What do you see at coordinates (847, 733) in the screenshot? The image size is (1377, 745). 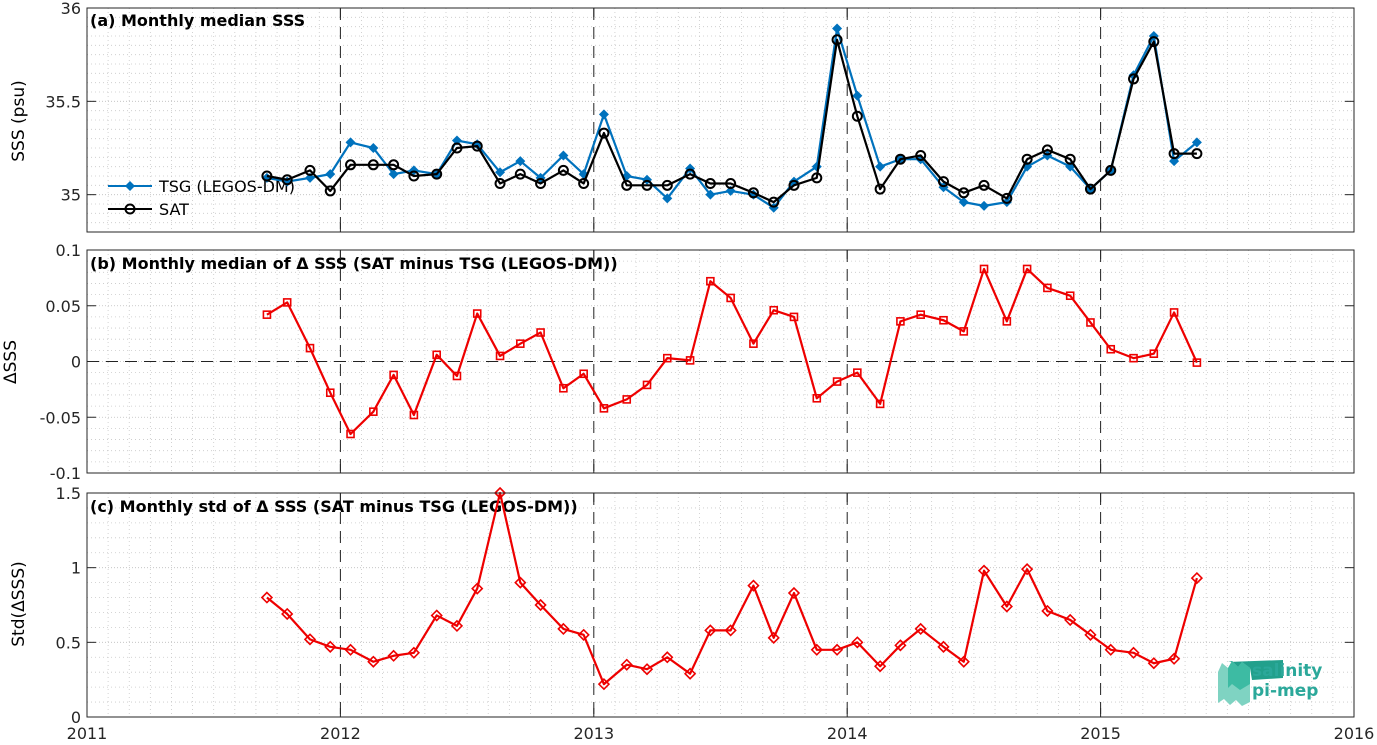 I see `x-tick-label: 2014` at bounding box center [847, 733].